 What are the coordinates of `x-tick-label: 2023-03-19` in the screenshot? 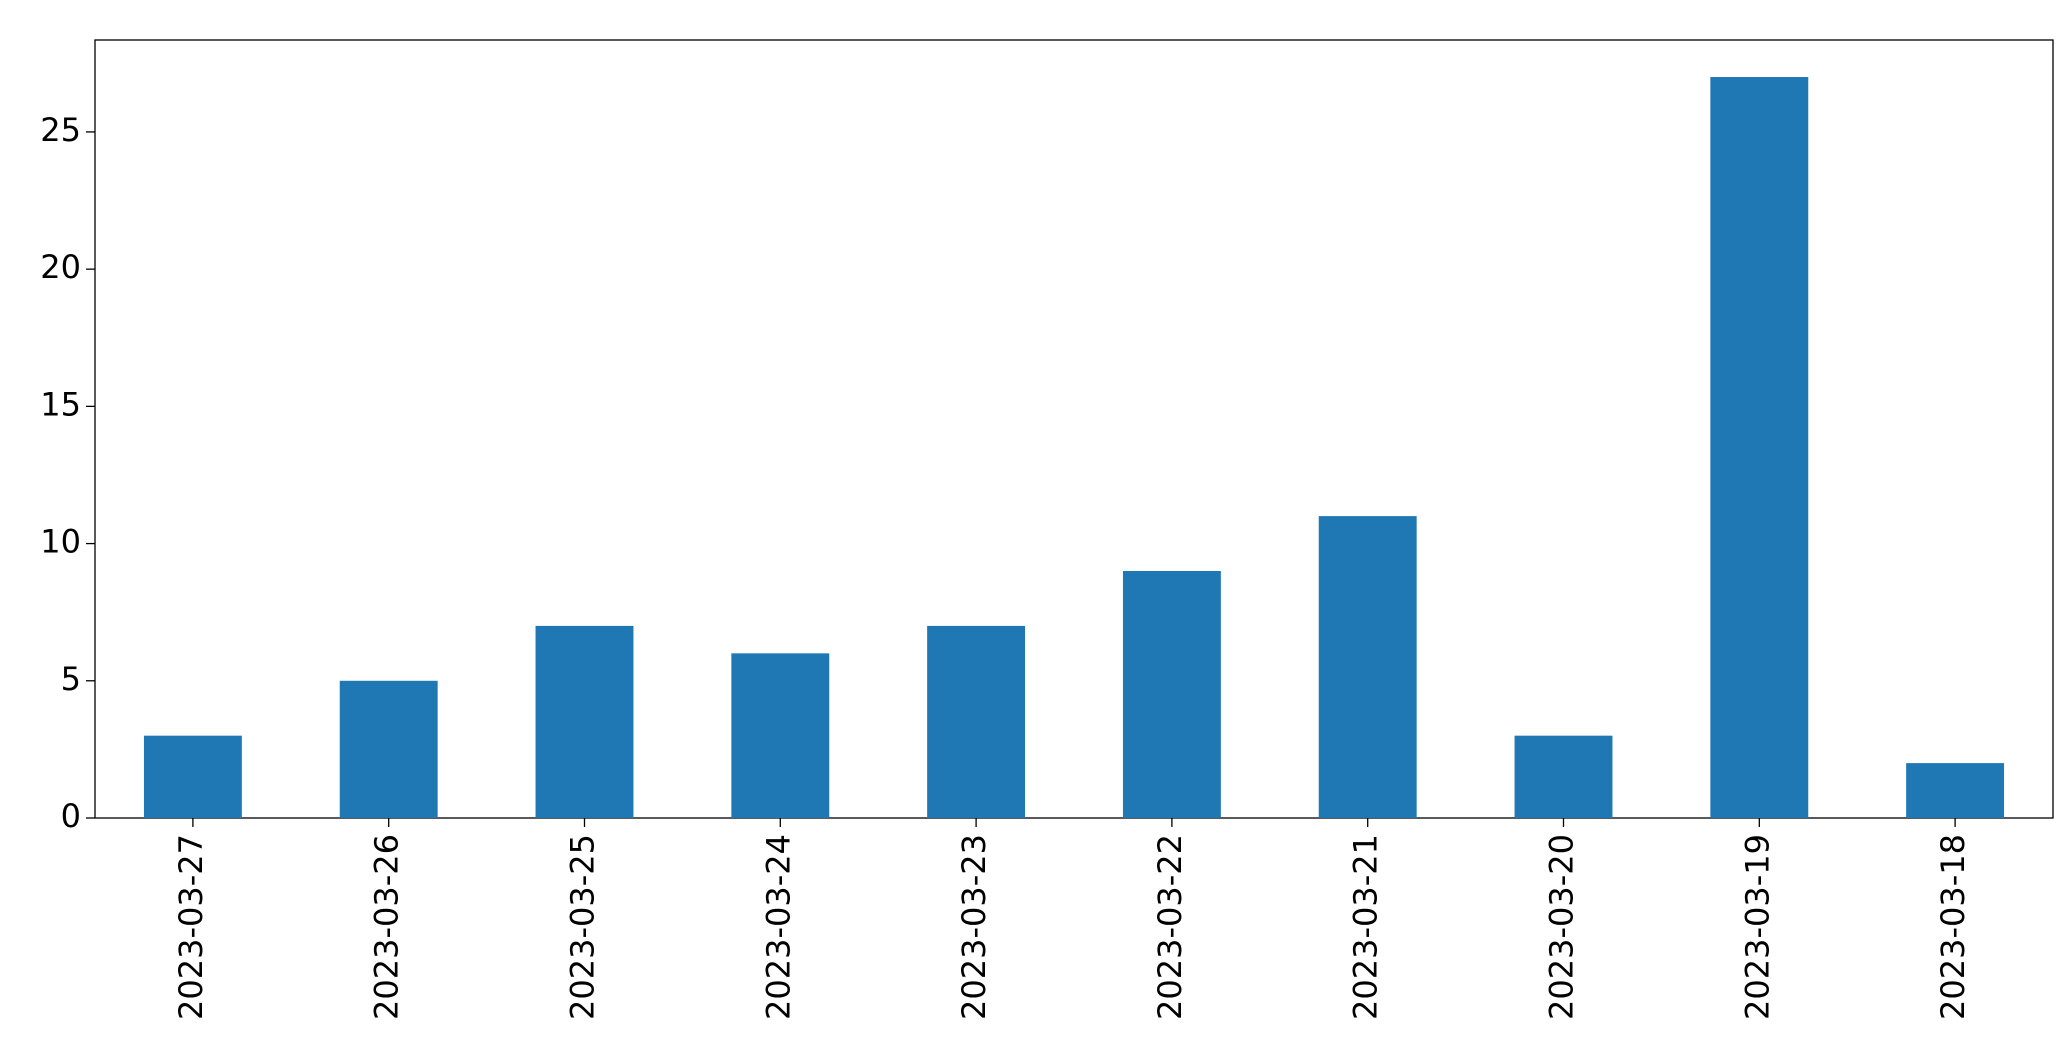 It's located at (1757, 927).